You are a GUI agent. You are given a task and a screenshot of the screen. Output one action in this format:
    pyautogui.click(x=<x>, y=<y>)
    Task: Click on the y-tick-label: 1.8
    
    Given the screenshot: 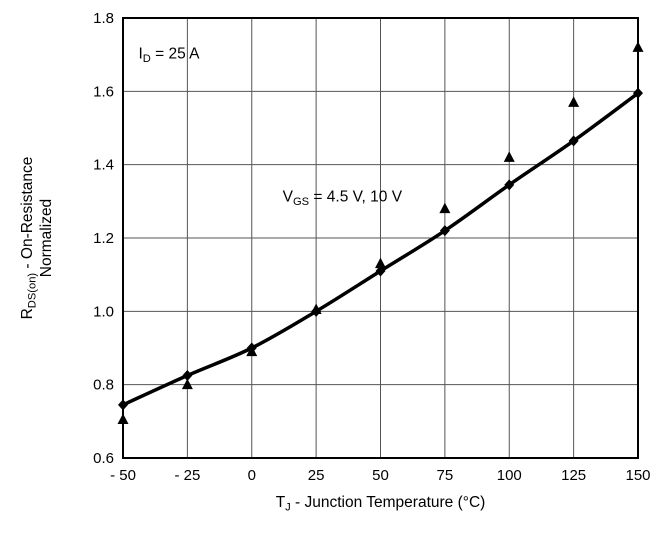 What is the action you would take?
    pyautogui.click(x=103, y=18)
    